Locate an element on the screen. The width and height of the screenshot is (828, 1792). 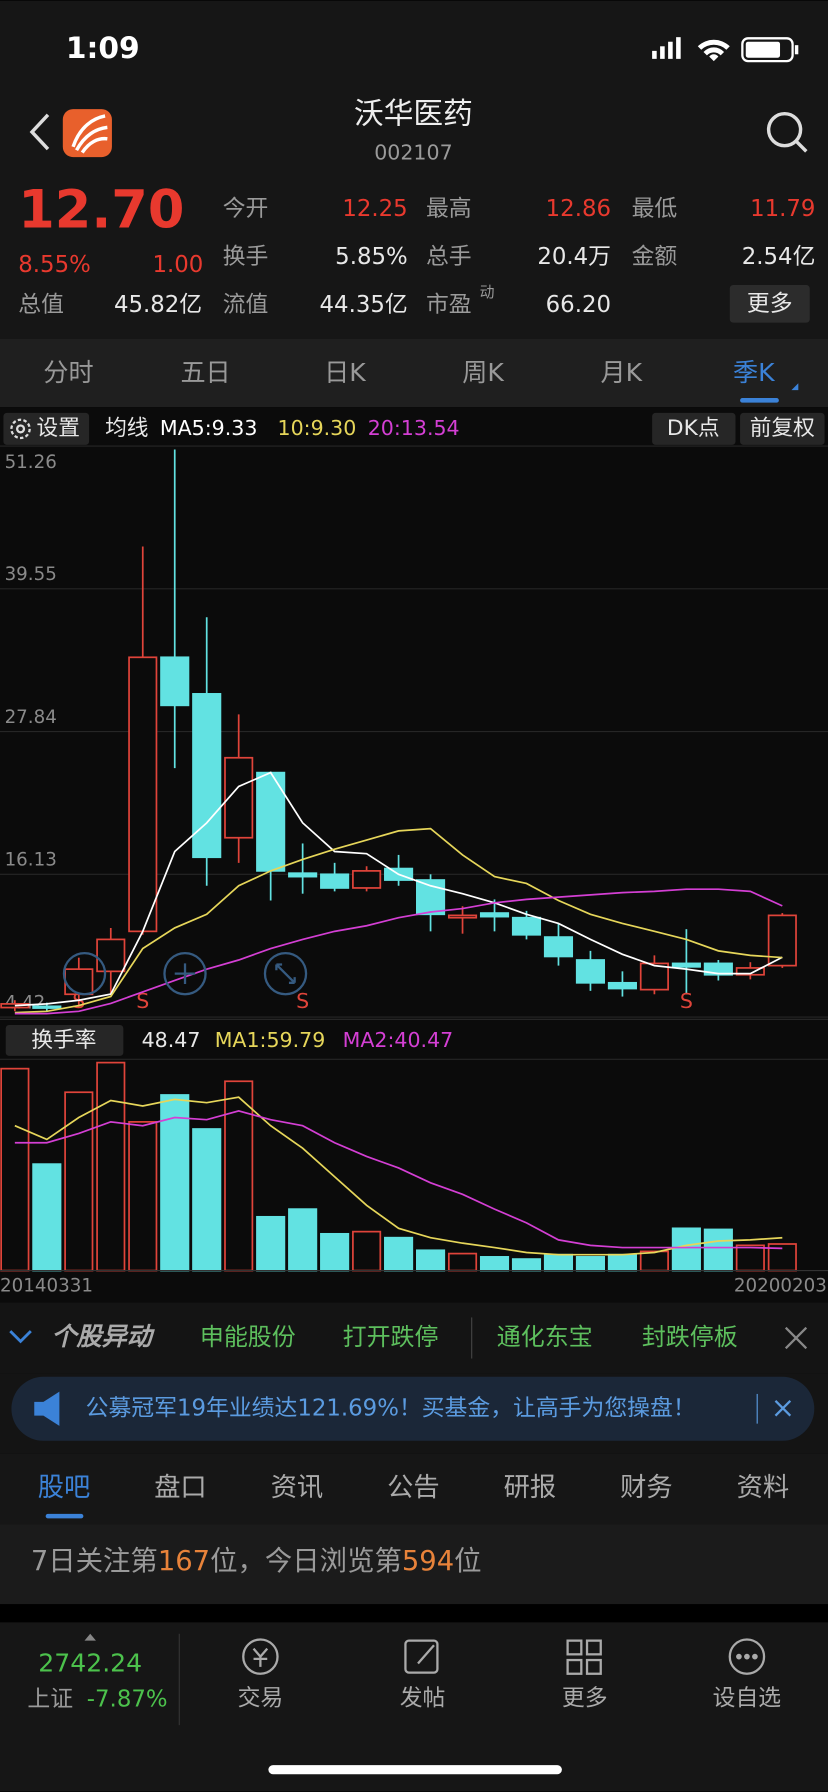
turnover-title: 换手率 is located at coordinates (63, 1040).